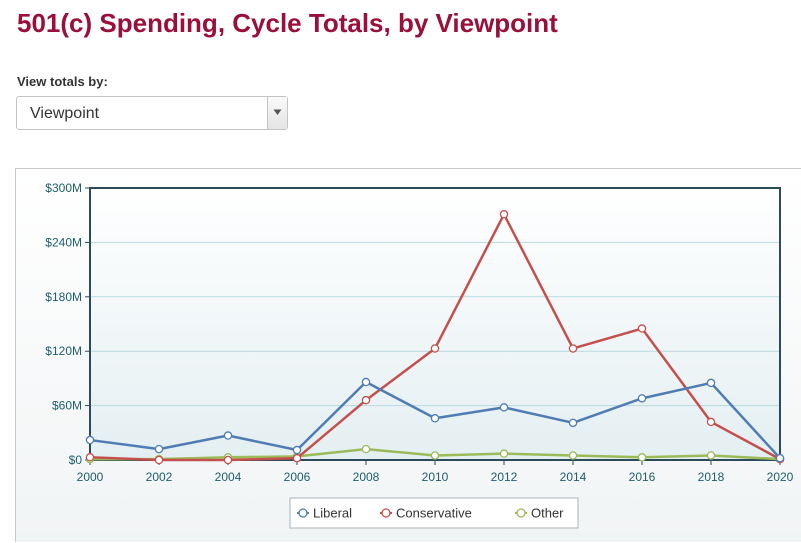  Describe the element at coordinates (642, 477) in the screenshot. I see `x-tick-label: 2016` at that location.